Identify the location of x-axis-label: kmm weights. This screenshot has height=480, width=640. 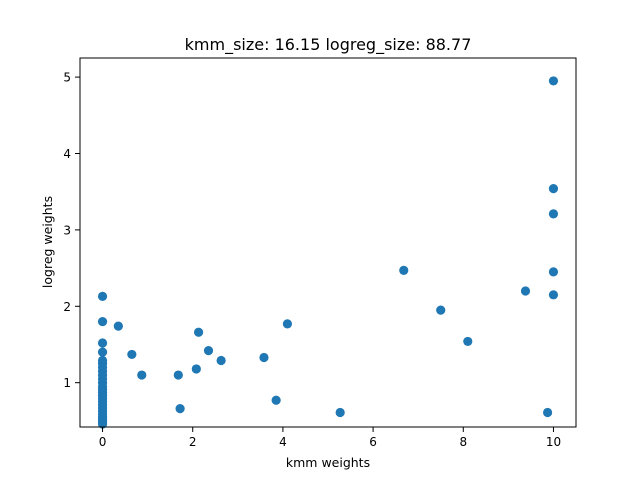
(328, 462).